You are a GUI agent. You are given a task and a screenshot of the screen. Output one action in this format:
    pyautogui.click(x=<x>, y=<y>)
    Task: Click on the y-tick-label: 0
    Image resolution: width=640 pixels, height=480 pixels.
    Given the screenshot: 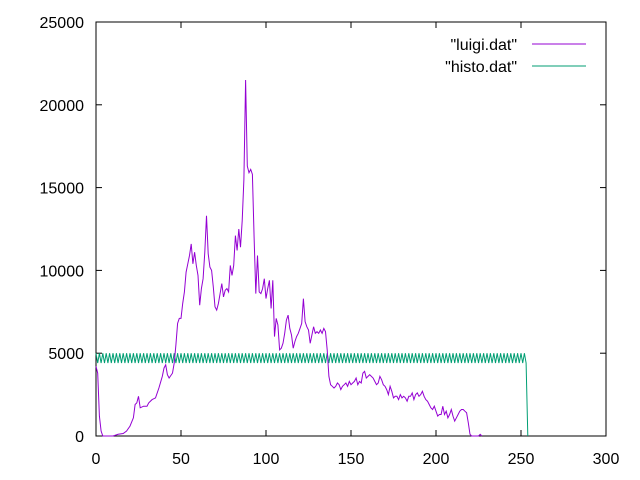 What is the action you would take?
    pyautogui.click(x=79, y=437)
    